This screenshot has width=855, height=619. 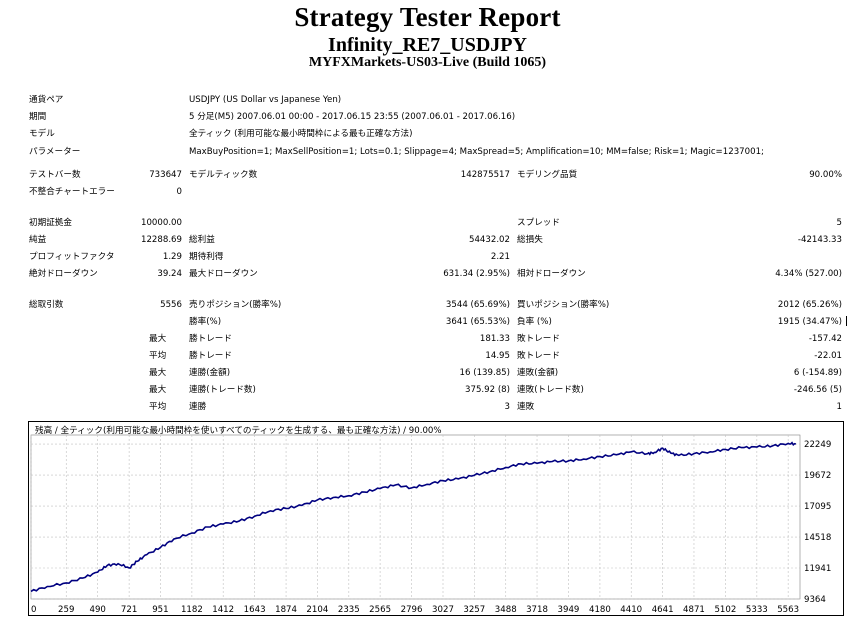 What do you see at coordinates (42, 134) in the screenshot?
I see `model-label: モデル` at bounding box center [42, 134].